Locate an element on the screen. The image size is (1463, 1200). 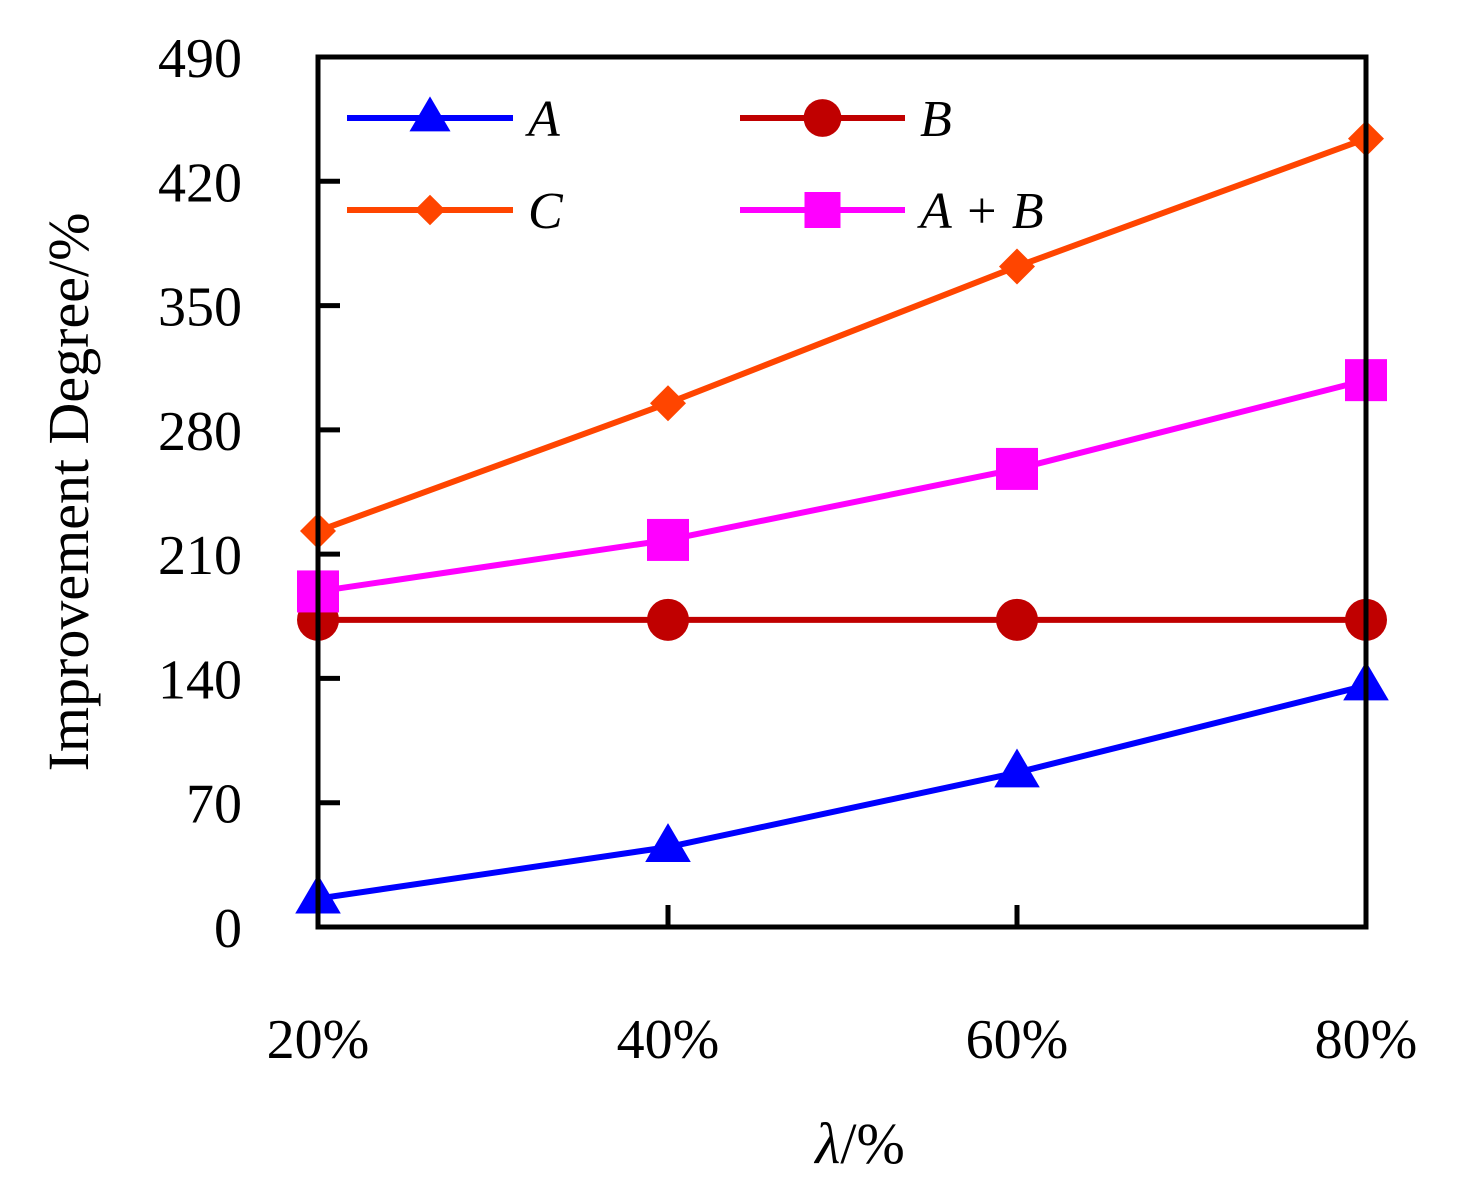
series-line-a-b is located at coordinates (842, 486).